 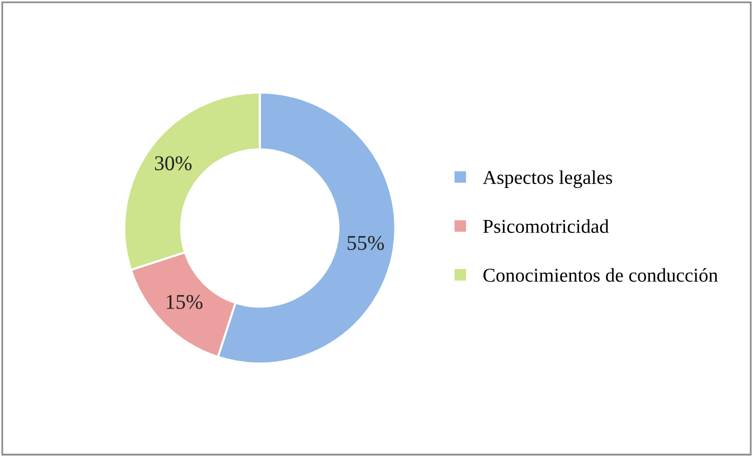 I want to click on legend-label: Aspectos legales, so click(x=547, y=179).